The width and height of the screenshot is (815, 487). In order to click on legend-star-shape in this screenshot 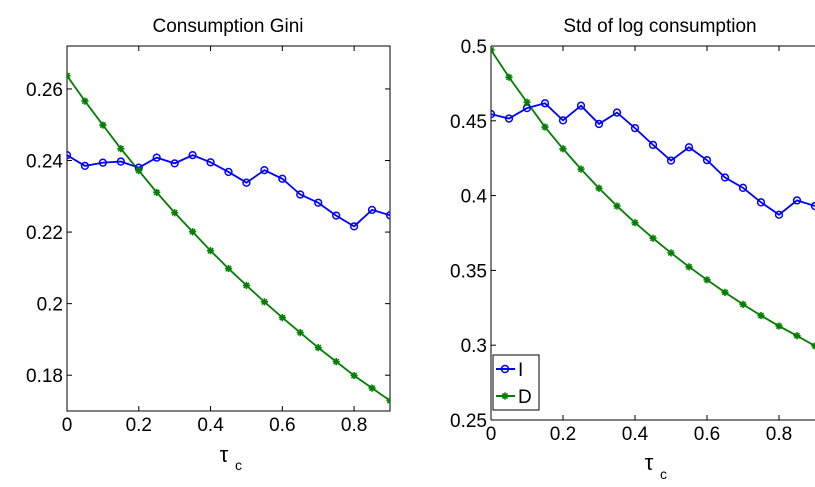, I will do `click(505, 396)`.